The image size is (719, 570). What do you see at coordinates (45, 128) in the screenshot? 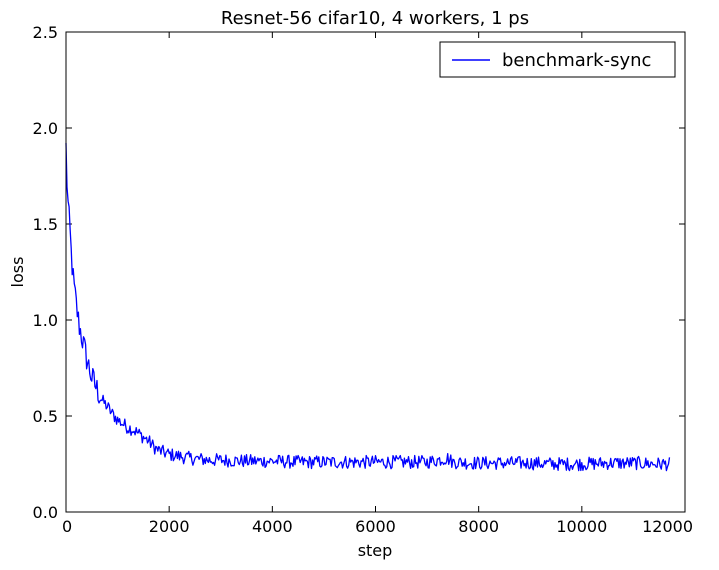
I see `y-tick-label: 2.0` at bounding box center [45, 128].